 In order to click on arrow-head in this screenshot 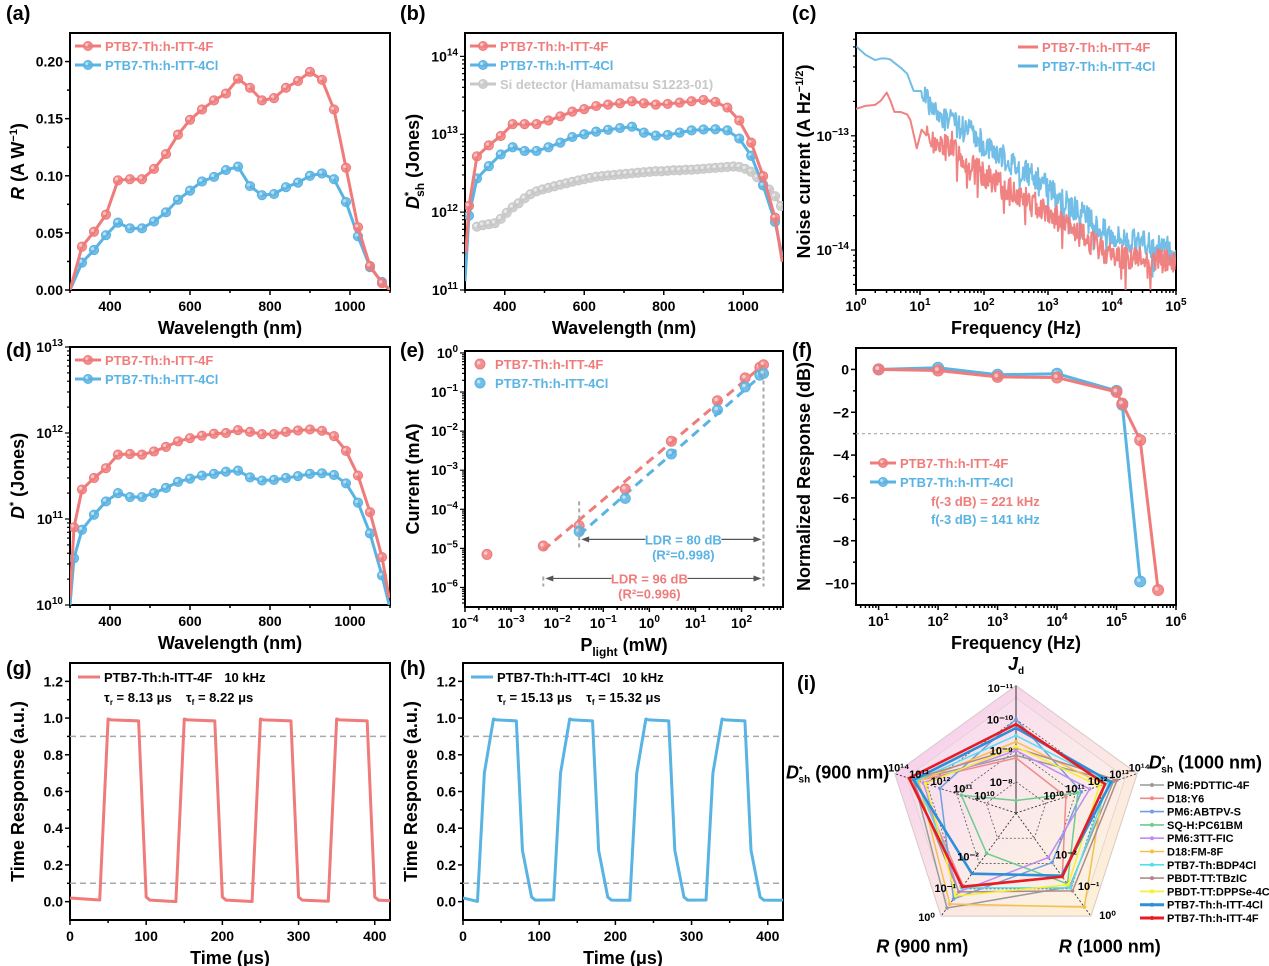, I will do `click(549, 578)`.